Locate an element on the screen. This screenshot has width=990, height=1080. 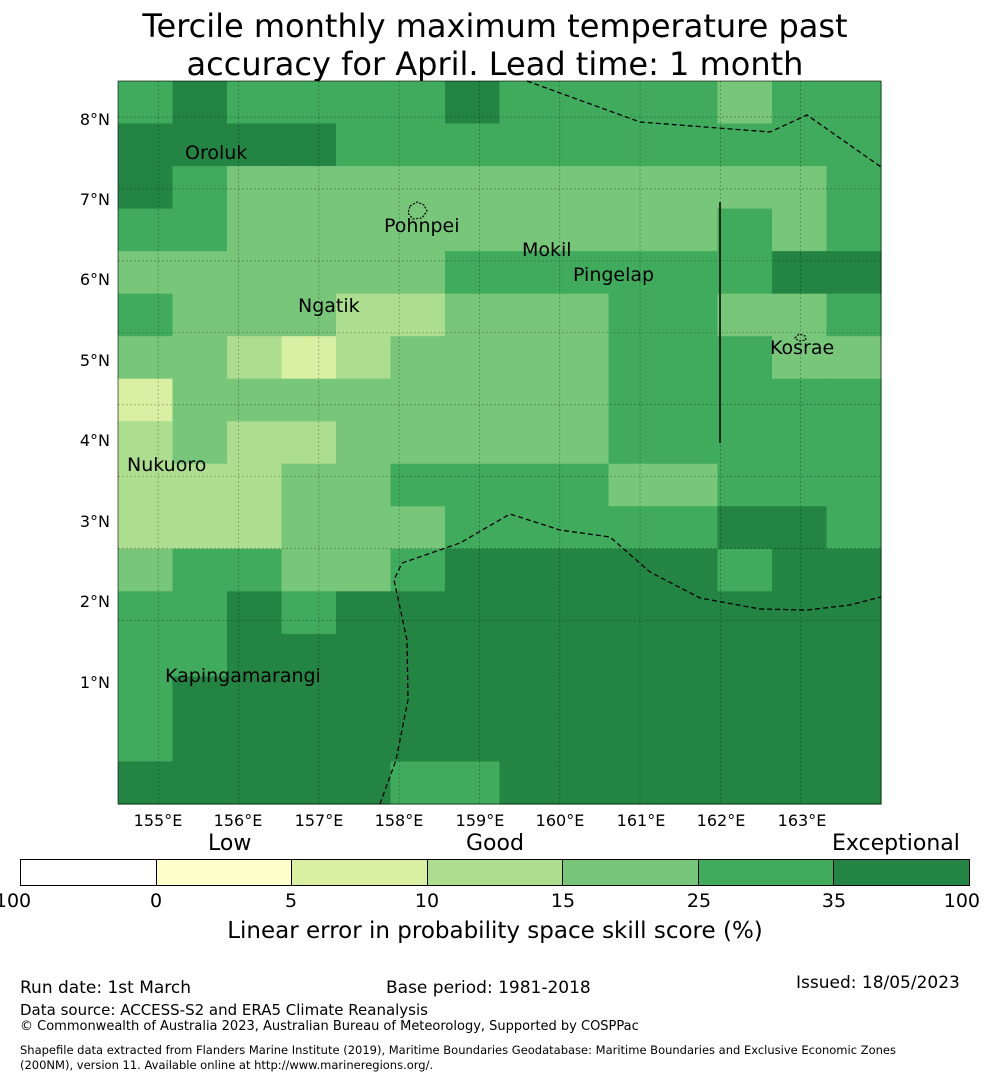
lat-label-7n: 7°N is located at coordinates (94, 199).